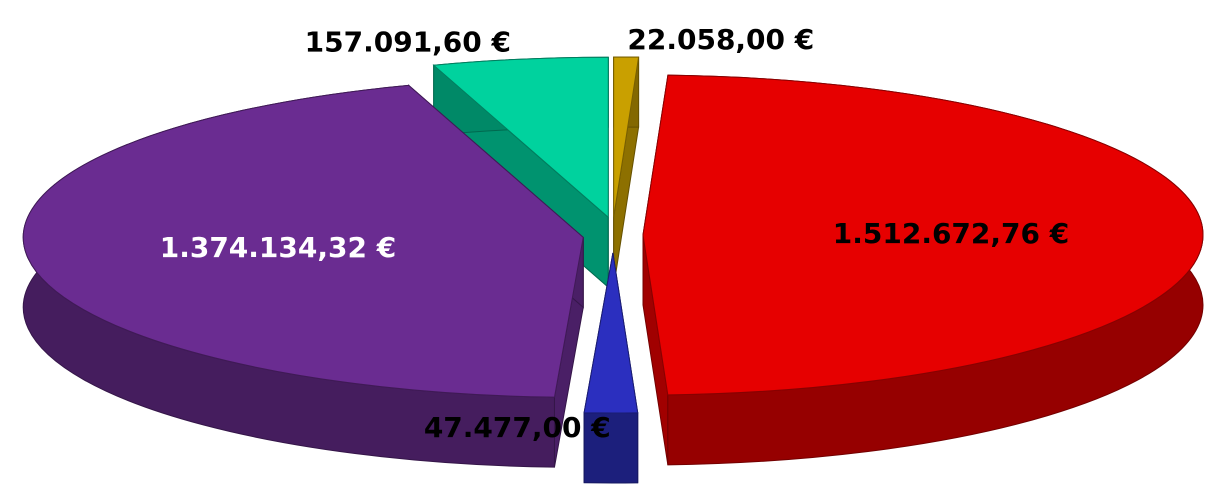  Describe the element at coordinates (278, 247) in the screenshot. I see `data-label: 1.374.134,32 €` at that location.